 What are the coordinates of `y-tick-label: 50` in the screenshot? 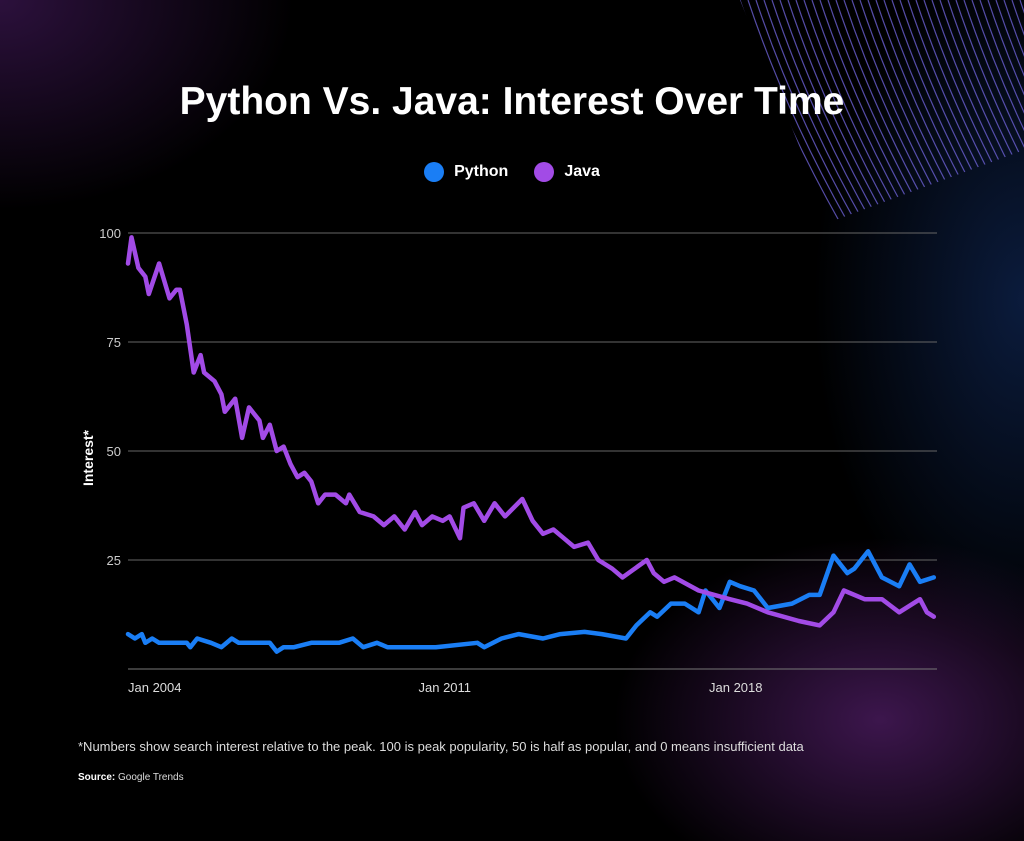 It's located at (114, 451).